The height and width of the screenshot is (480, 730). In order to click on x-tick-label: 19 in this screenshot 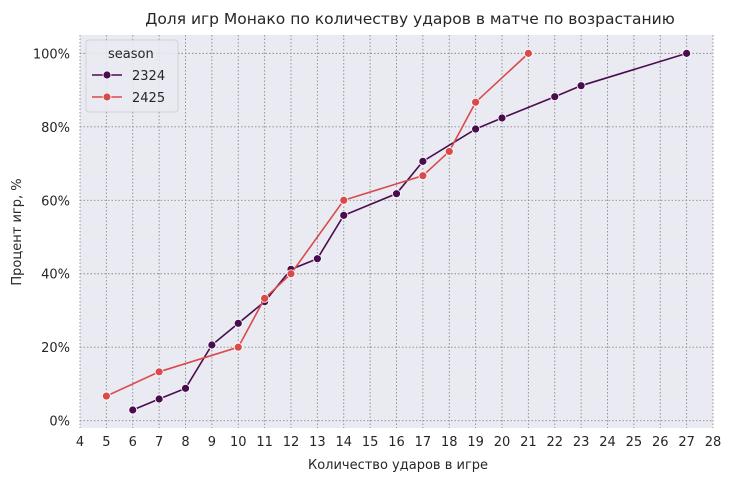, I will do `click(475, 442)`.